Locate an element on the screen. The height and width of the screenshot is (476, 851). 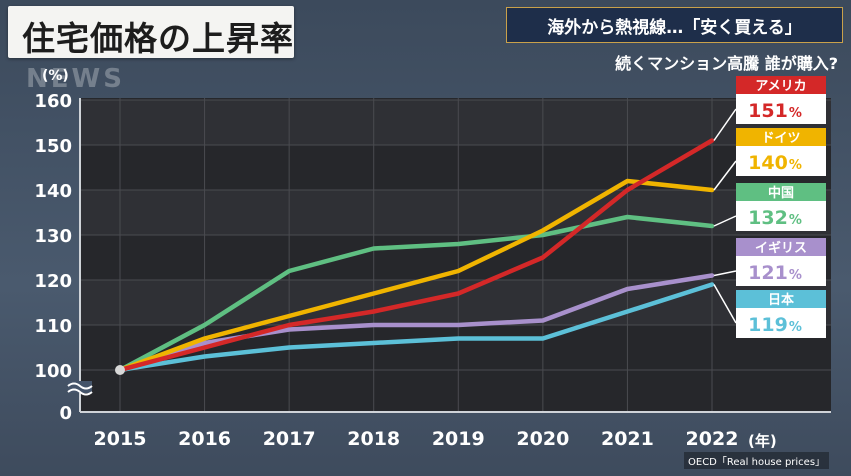
legend-value: 132% is located at coordinates (775, 218).